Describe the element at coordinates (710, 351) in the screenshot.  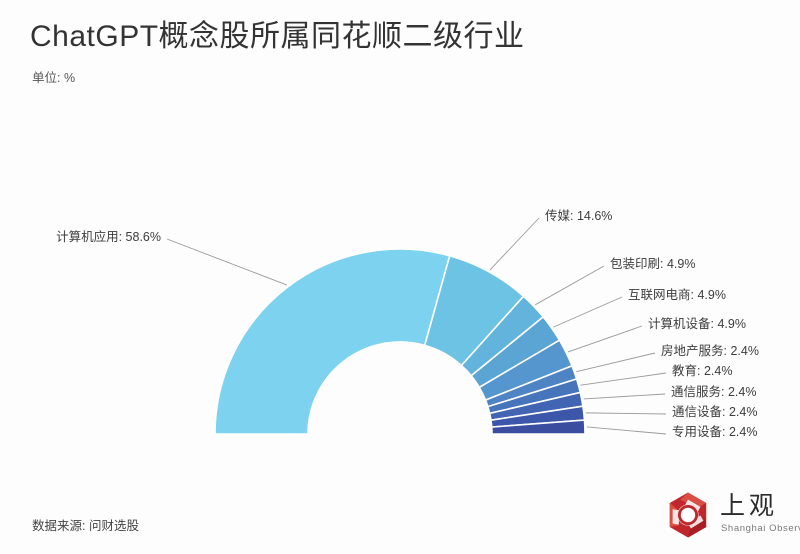
I see `slice-label: 房地产服务: 2.4%` at that location.